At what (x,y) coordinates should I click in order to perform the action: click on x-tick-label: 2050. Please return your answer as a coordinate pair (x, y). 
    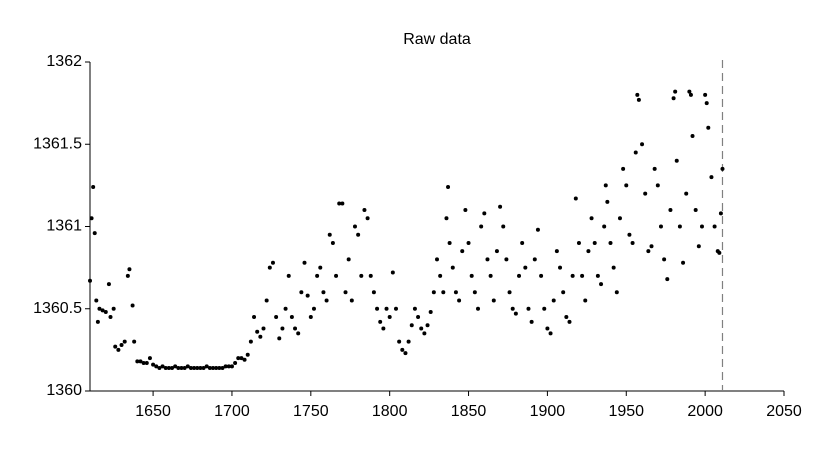
    Looking at the image, I should click on (784, 411).